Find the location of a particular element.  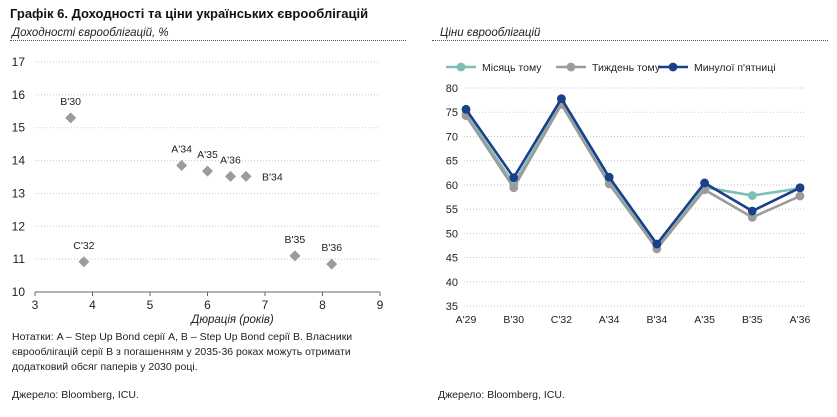

point-label-b-30: B'30 is located at coordinates (70, 102).